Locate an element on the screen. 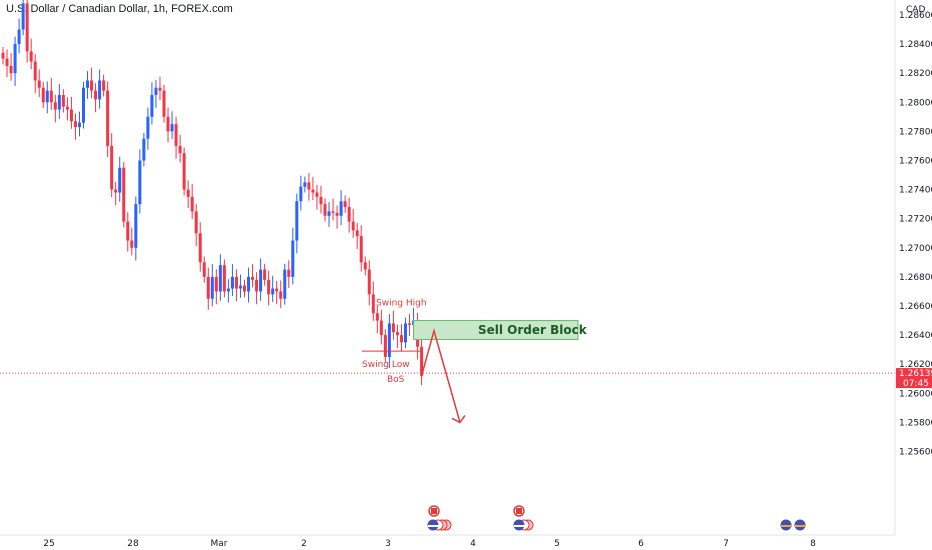  currency-label: CAD is located at coordinates (915, 10).